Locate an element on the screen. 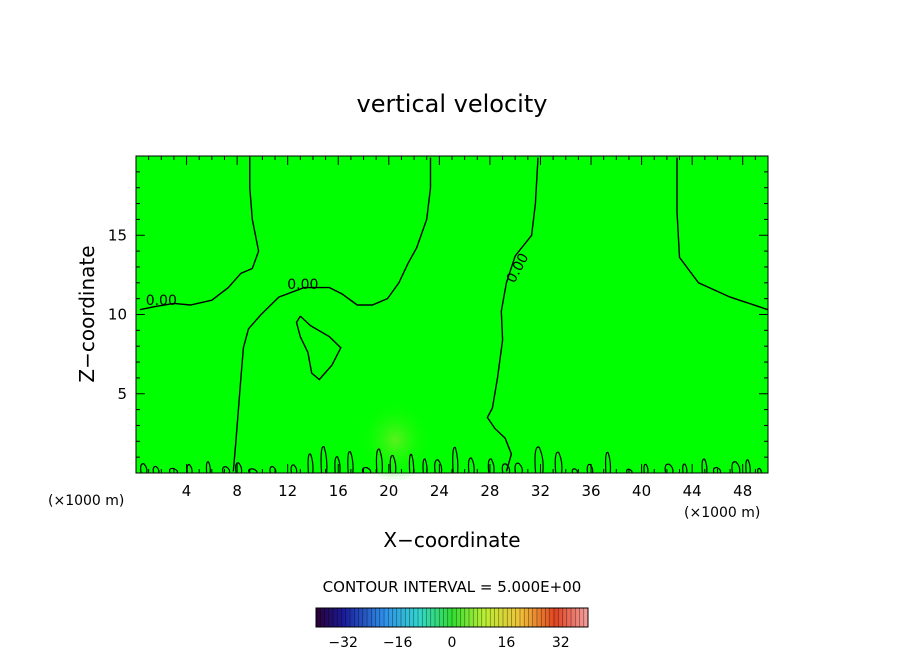  colorbar-tick-label: −16 is located at coordinates (398, 643).